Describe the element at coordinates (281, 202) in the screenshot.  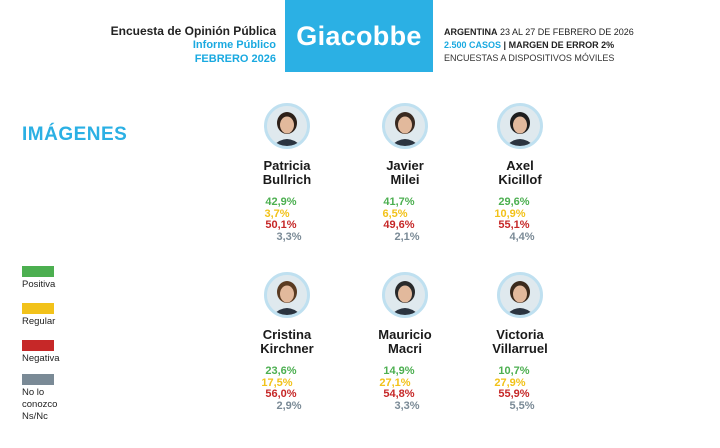
I see `value-positive: 42,9%` at that location.